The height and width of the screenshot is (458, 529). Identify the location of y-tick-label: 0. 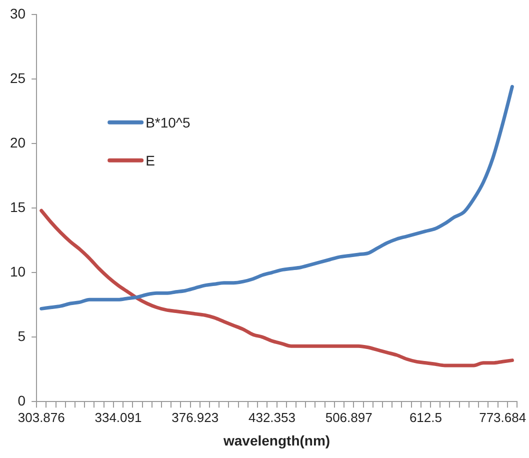
(22, 400).